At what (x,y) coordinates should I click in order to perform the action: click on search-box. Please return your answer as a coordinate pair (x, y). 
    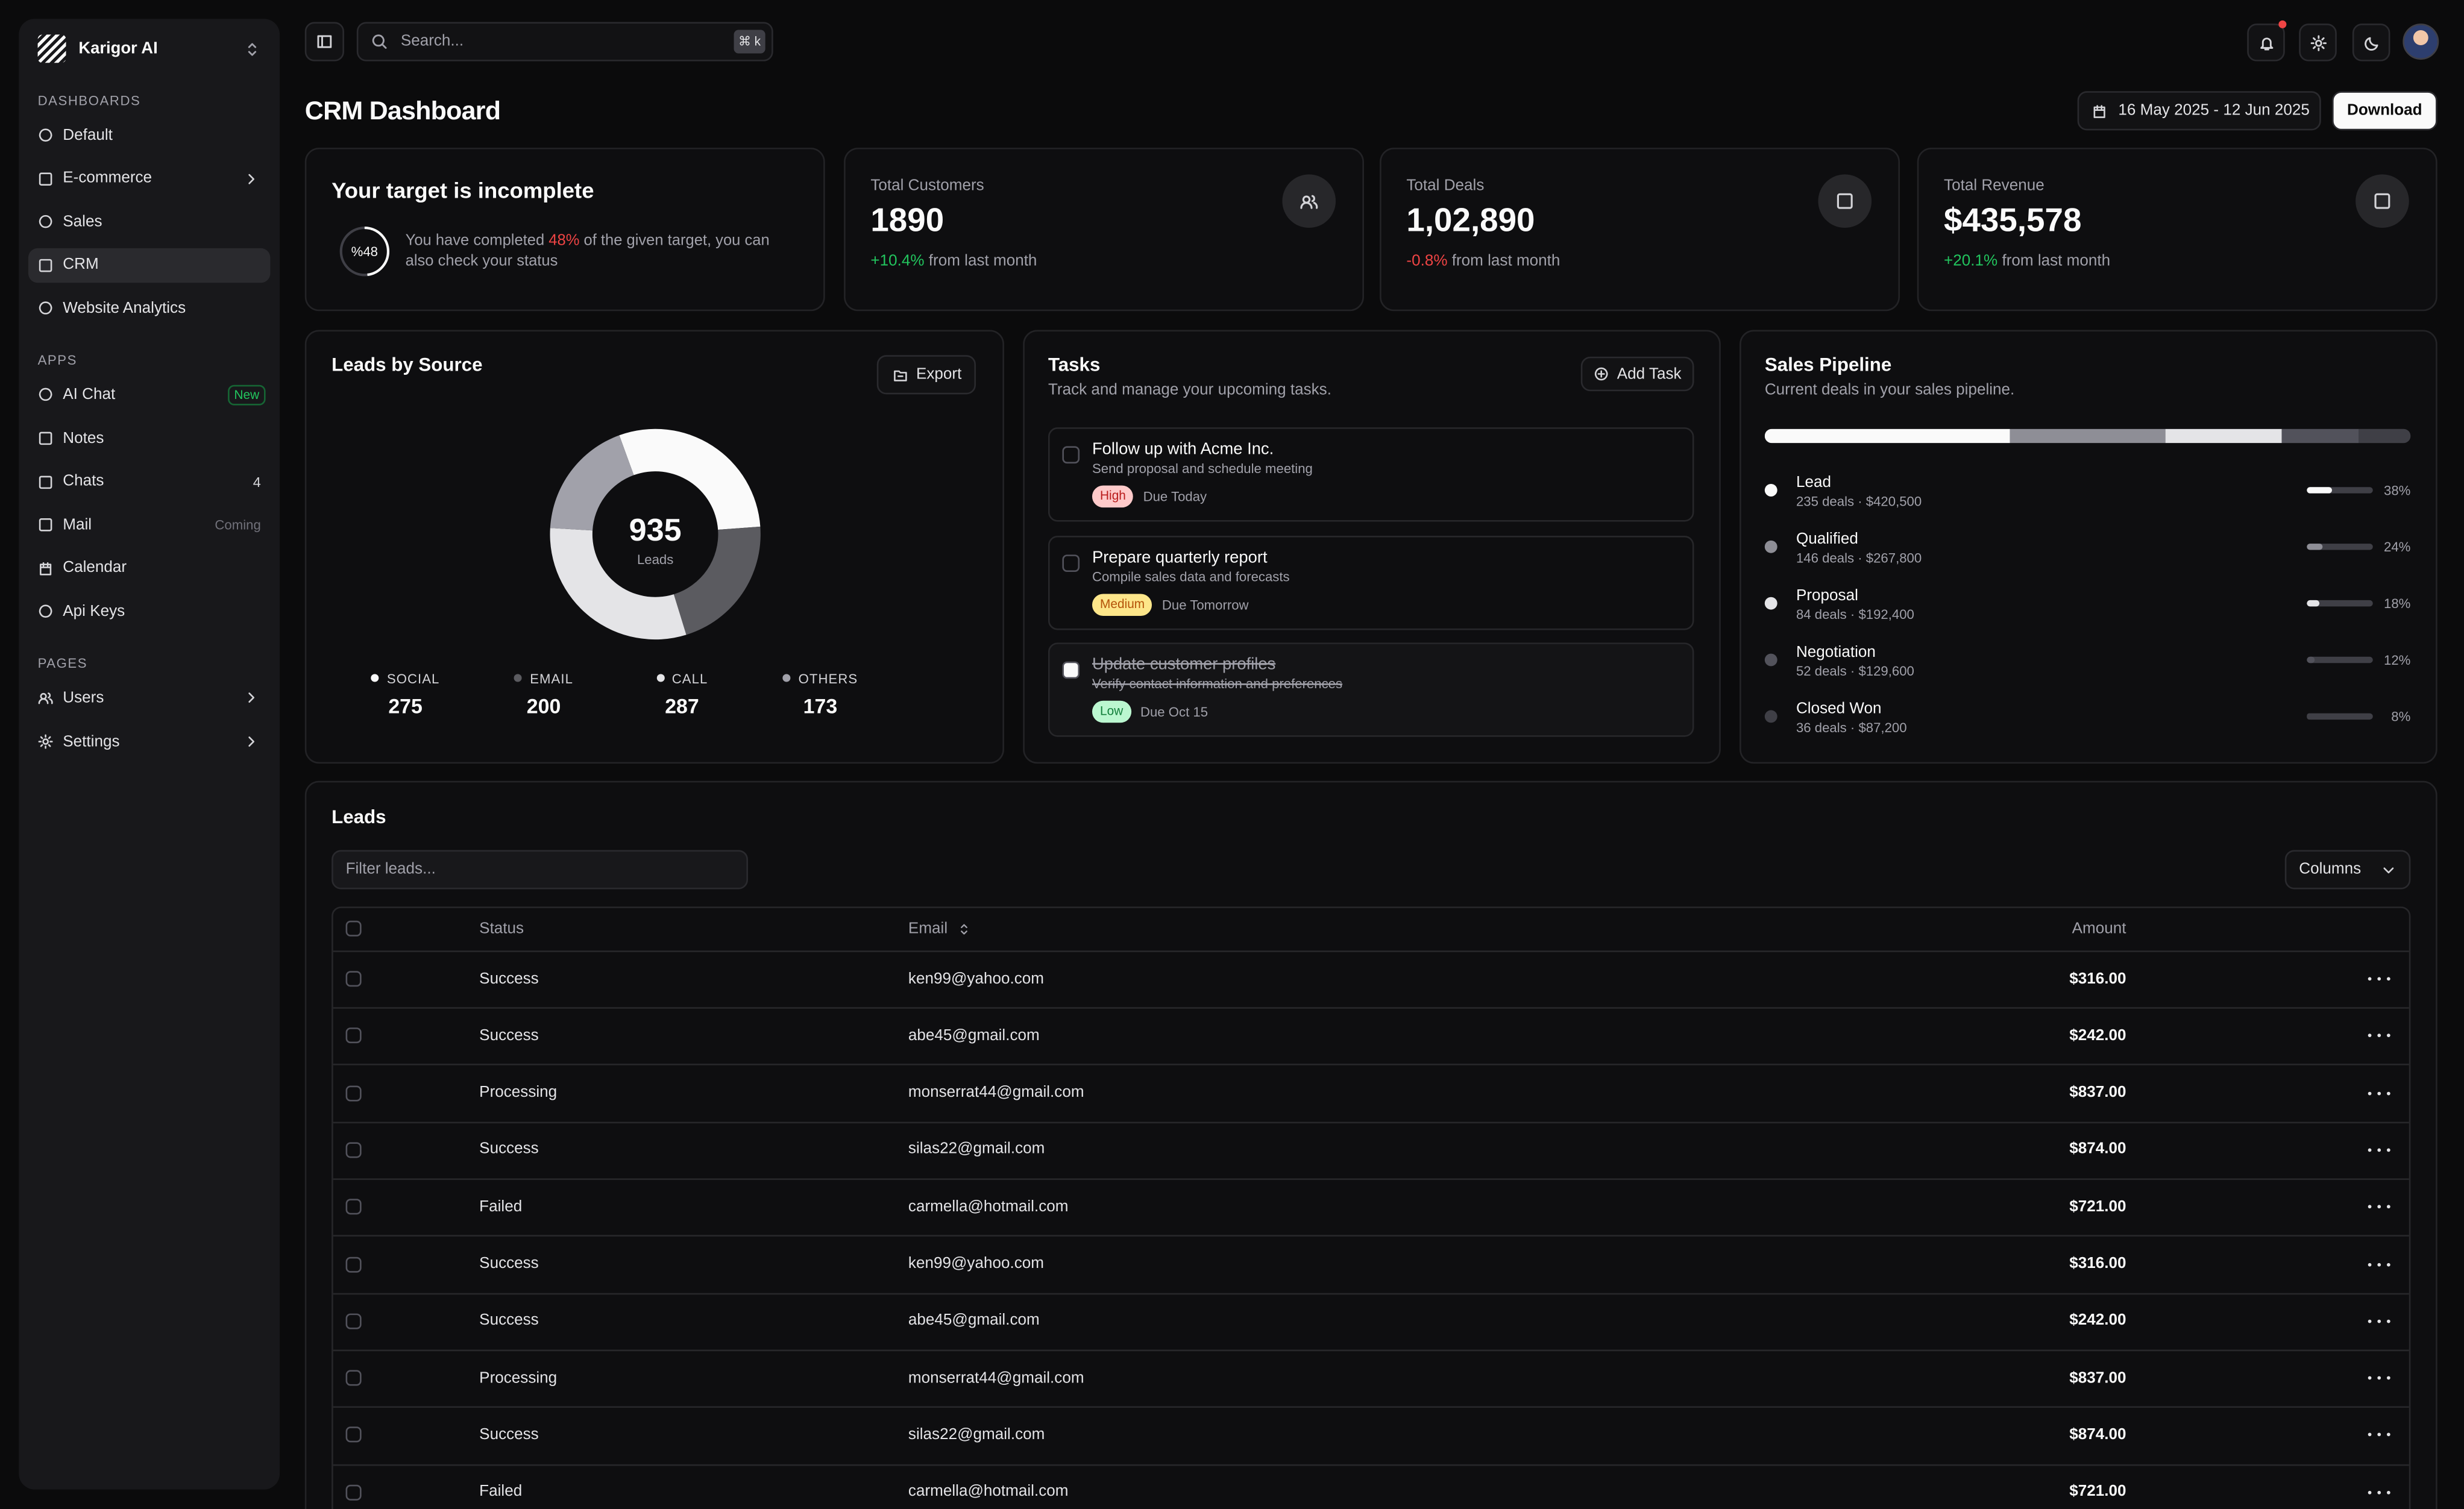
    Looking at the image, I should click on (564, 42).